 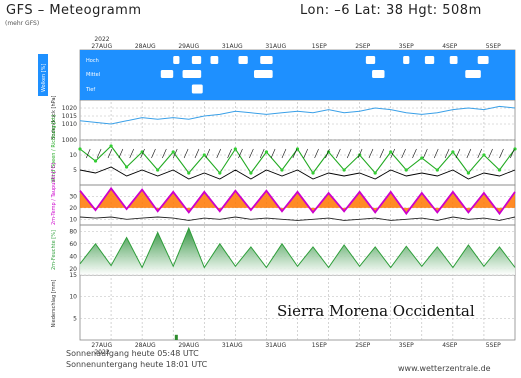 I want to click on date-tick-bottom: 5SEP, so click(x=493, y=345).